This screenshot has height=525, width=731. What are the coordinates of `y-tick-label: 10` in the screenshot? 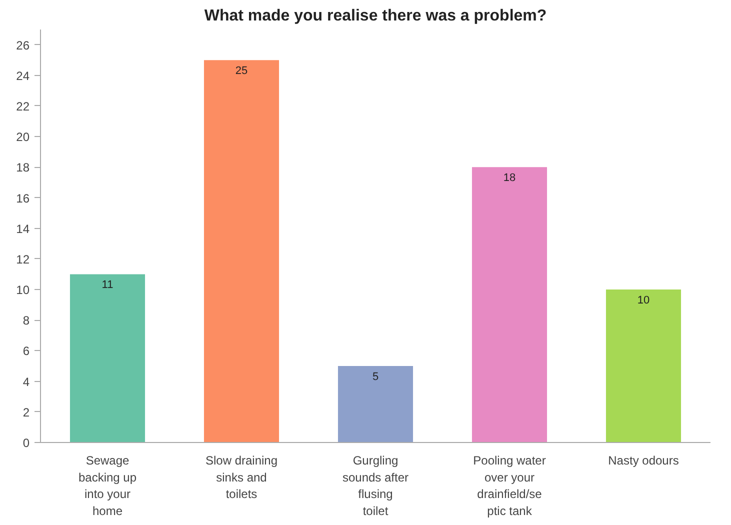 It's located at (23, 290).